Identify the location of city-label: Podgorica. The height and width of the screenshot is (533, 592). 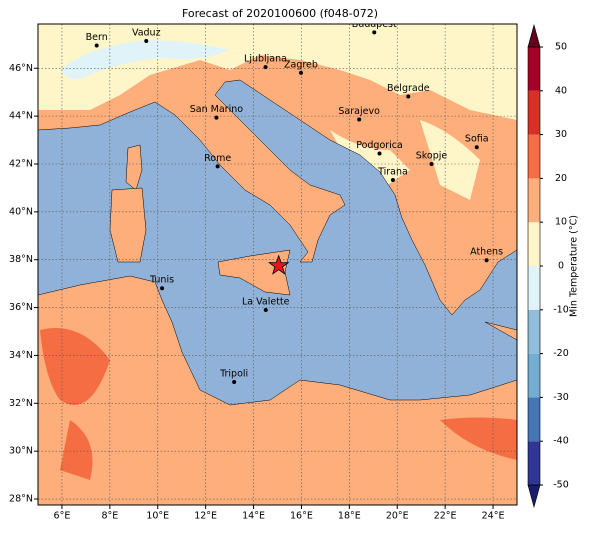
(379, 145).